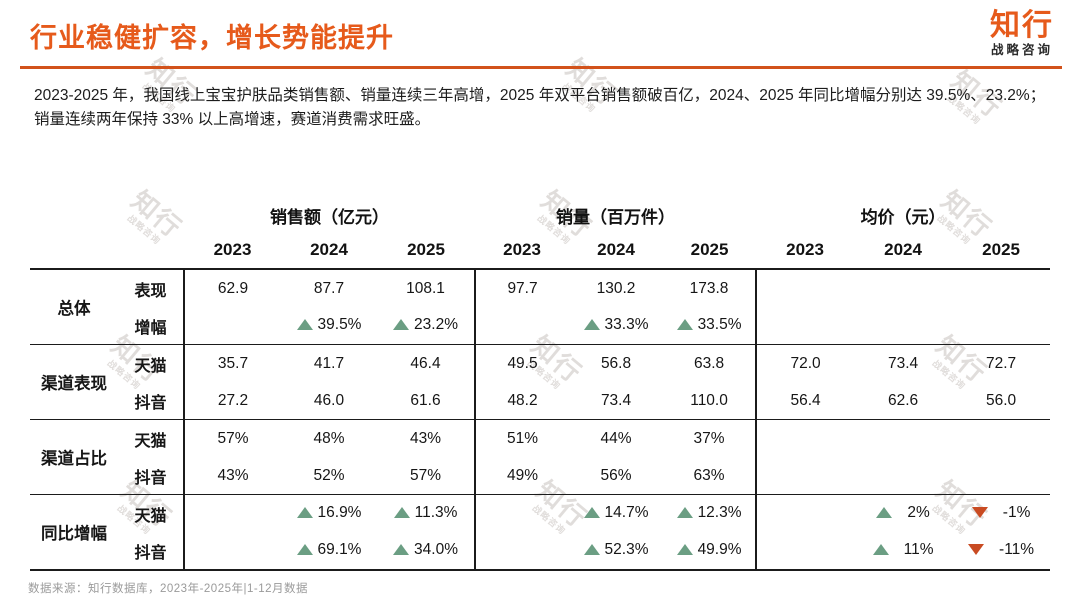  What do you see at coordinates (616, 217) in the screenshot?
I see `column-group-volume: 销量（百万件）` at bounding box center [616, 217].